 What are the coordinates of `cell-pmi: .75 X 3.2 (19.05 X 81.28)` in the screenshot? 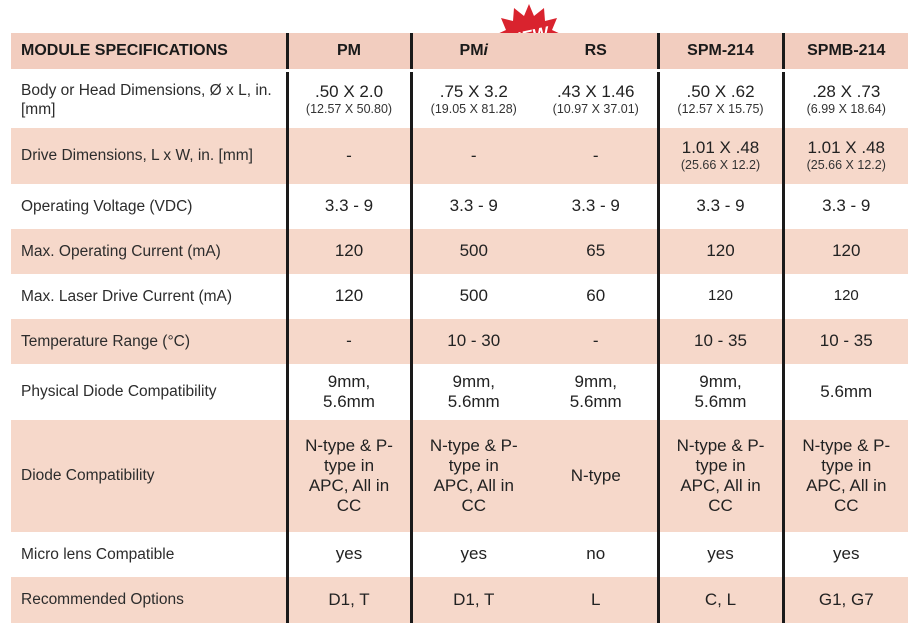 It's located at (472, 99).